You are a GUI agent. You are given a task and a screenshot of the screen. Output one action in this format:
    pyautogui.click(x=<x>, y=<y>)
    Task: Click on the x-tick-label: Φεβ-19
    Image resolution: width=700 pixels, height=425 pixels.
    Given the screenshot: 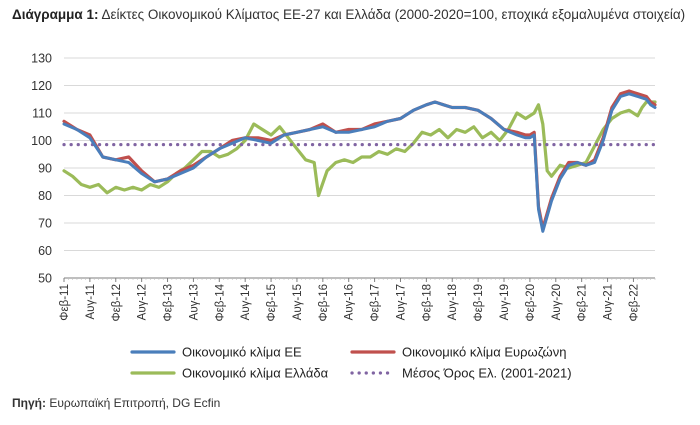 What is the action you would take?
    pyautogui.click(x=479, y=303)
    